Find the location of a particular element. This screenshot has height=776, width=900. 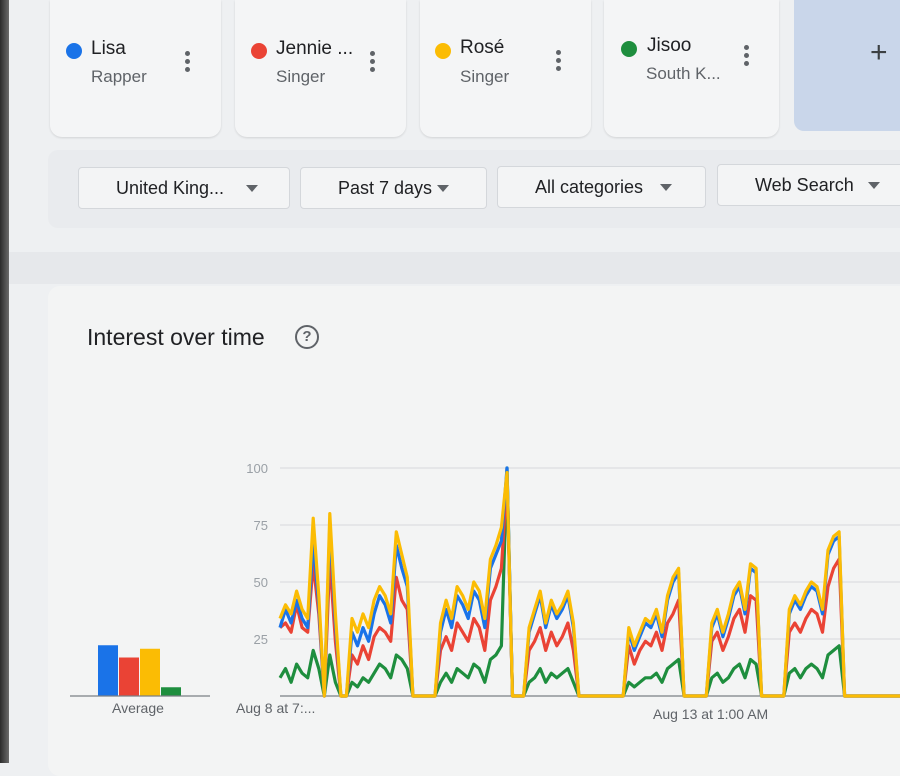

time-range-dropdown: Past 7 days is located at coordinates (393, 188).